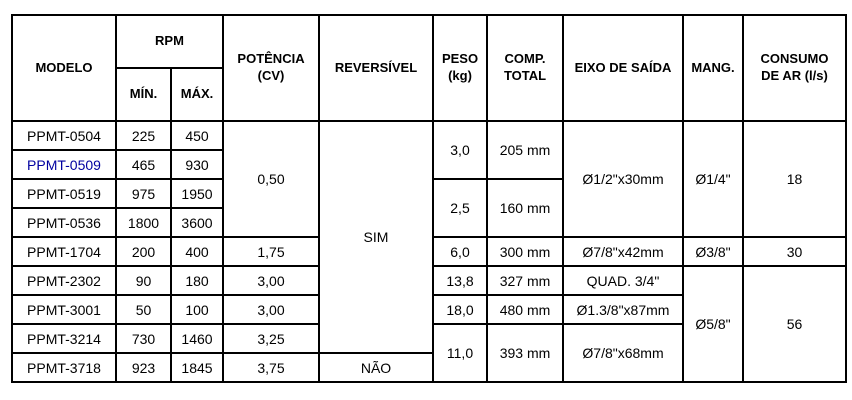  I want to click on cell-mang-merged: Ø1/4", so click(713, 179).